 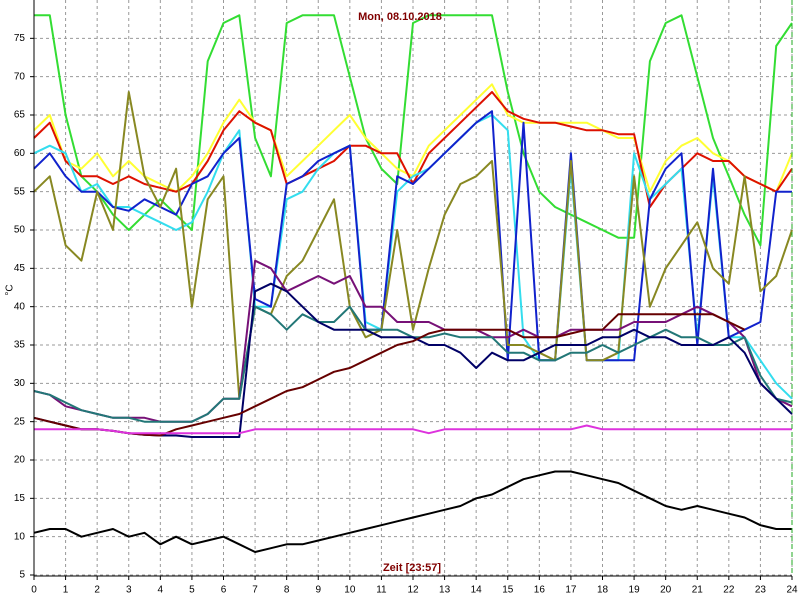 I want to click on x-tick-label: 16, so click(x=540, y=590).